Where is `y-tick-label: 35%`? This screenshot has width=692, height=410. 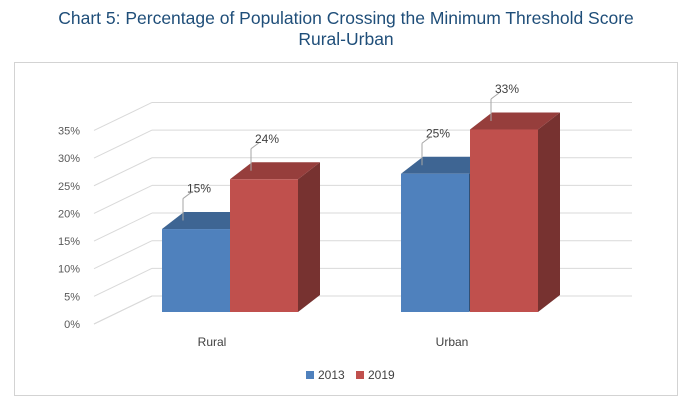 y-tick-label: 35% is located at coordinates (69, 131).